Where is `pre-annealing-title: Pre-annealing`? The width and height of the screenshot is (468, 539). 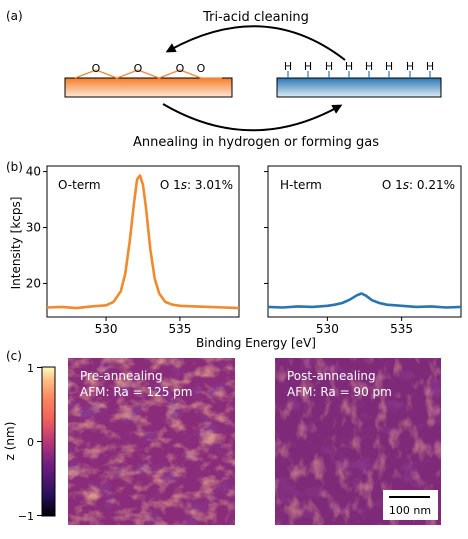
pre-annealing-title: Pre-annealing is located at coordinates (121, 376).